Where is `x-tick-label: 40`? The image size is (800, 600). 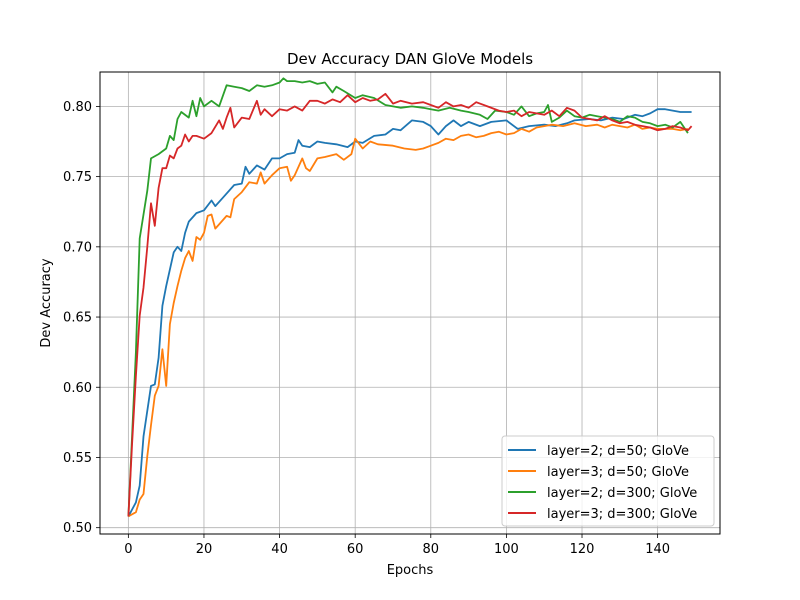
x-tick-label: 40 is located at coordinates (279, 549).